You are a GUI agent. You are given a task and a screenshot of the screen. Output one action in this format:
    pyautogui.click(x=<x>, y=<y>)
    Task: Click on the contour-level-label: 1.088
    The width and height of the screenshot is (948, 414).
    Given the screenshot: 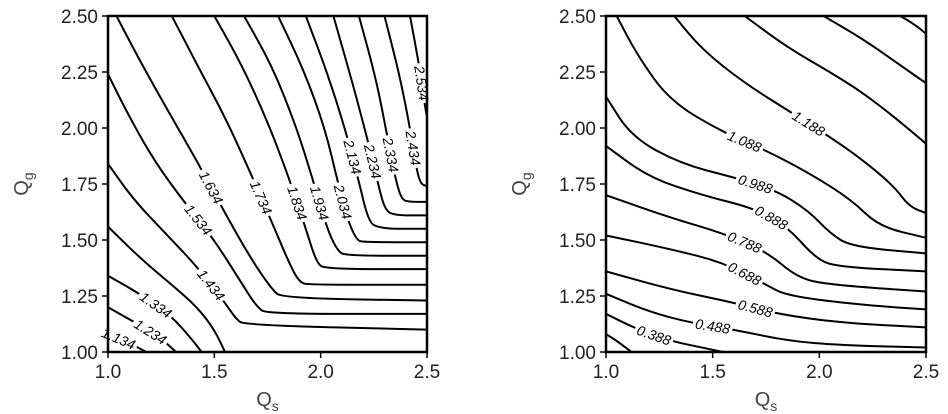 What is the action you would take?
    pyautogui.click(x=744, y=141)
    